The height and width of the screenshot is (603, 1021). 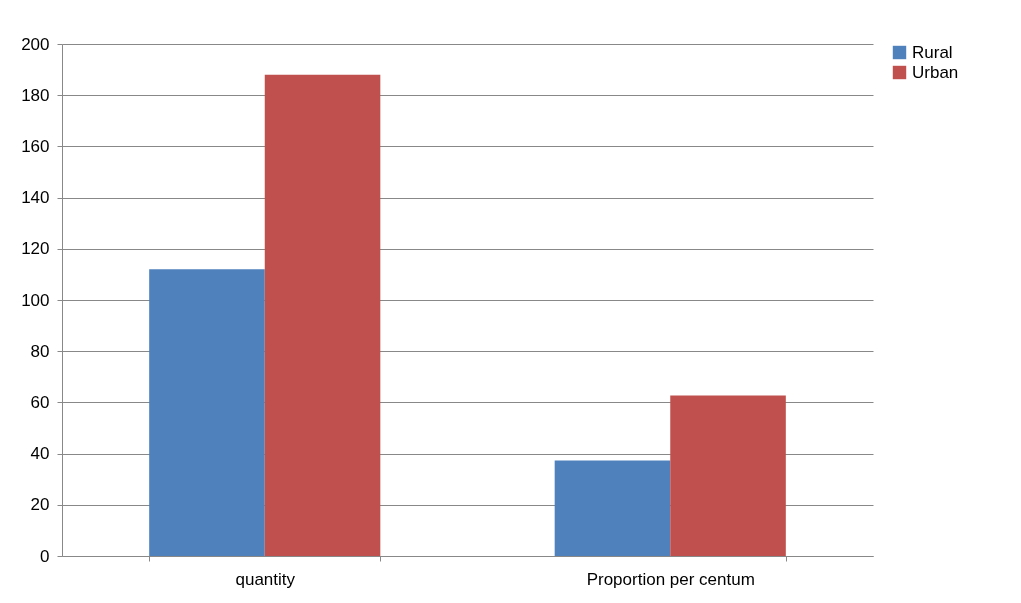 I want to click on legend-label: Rural, so click(x=932, y=52).